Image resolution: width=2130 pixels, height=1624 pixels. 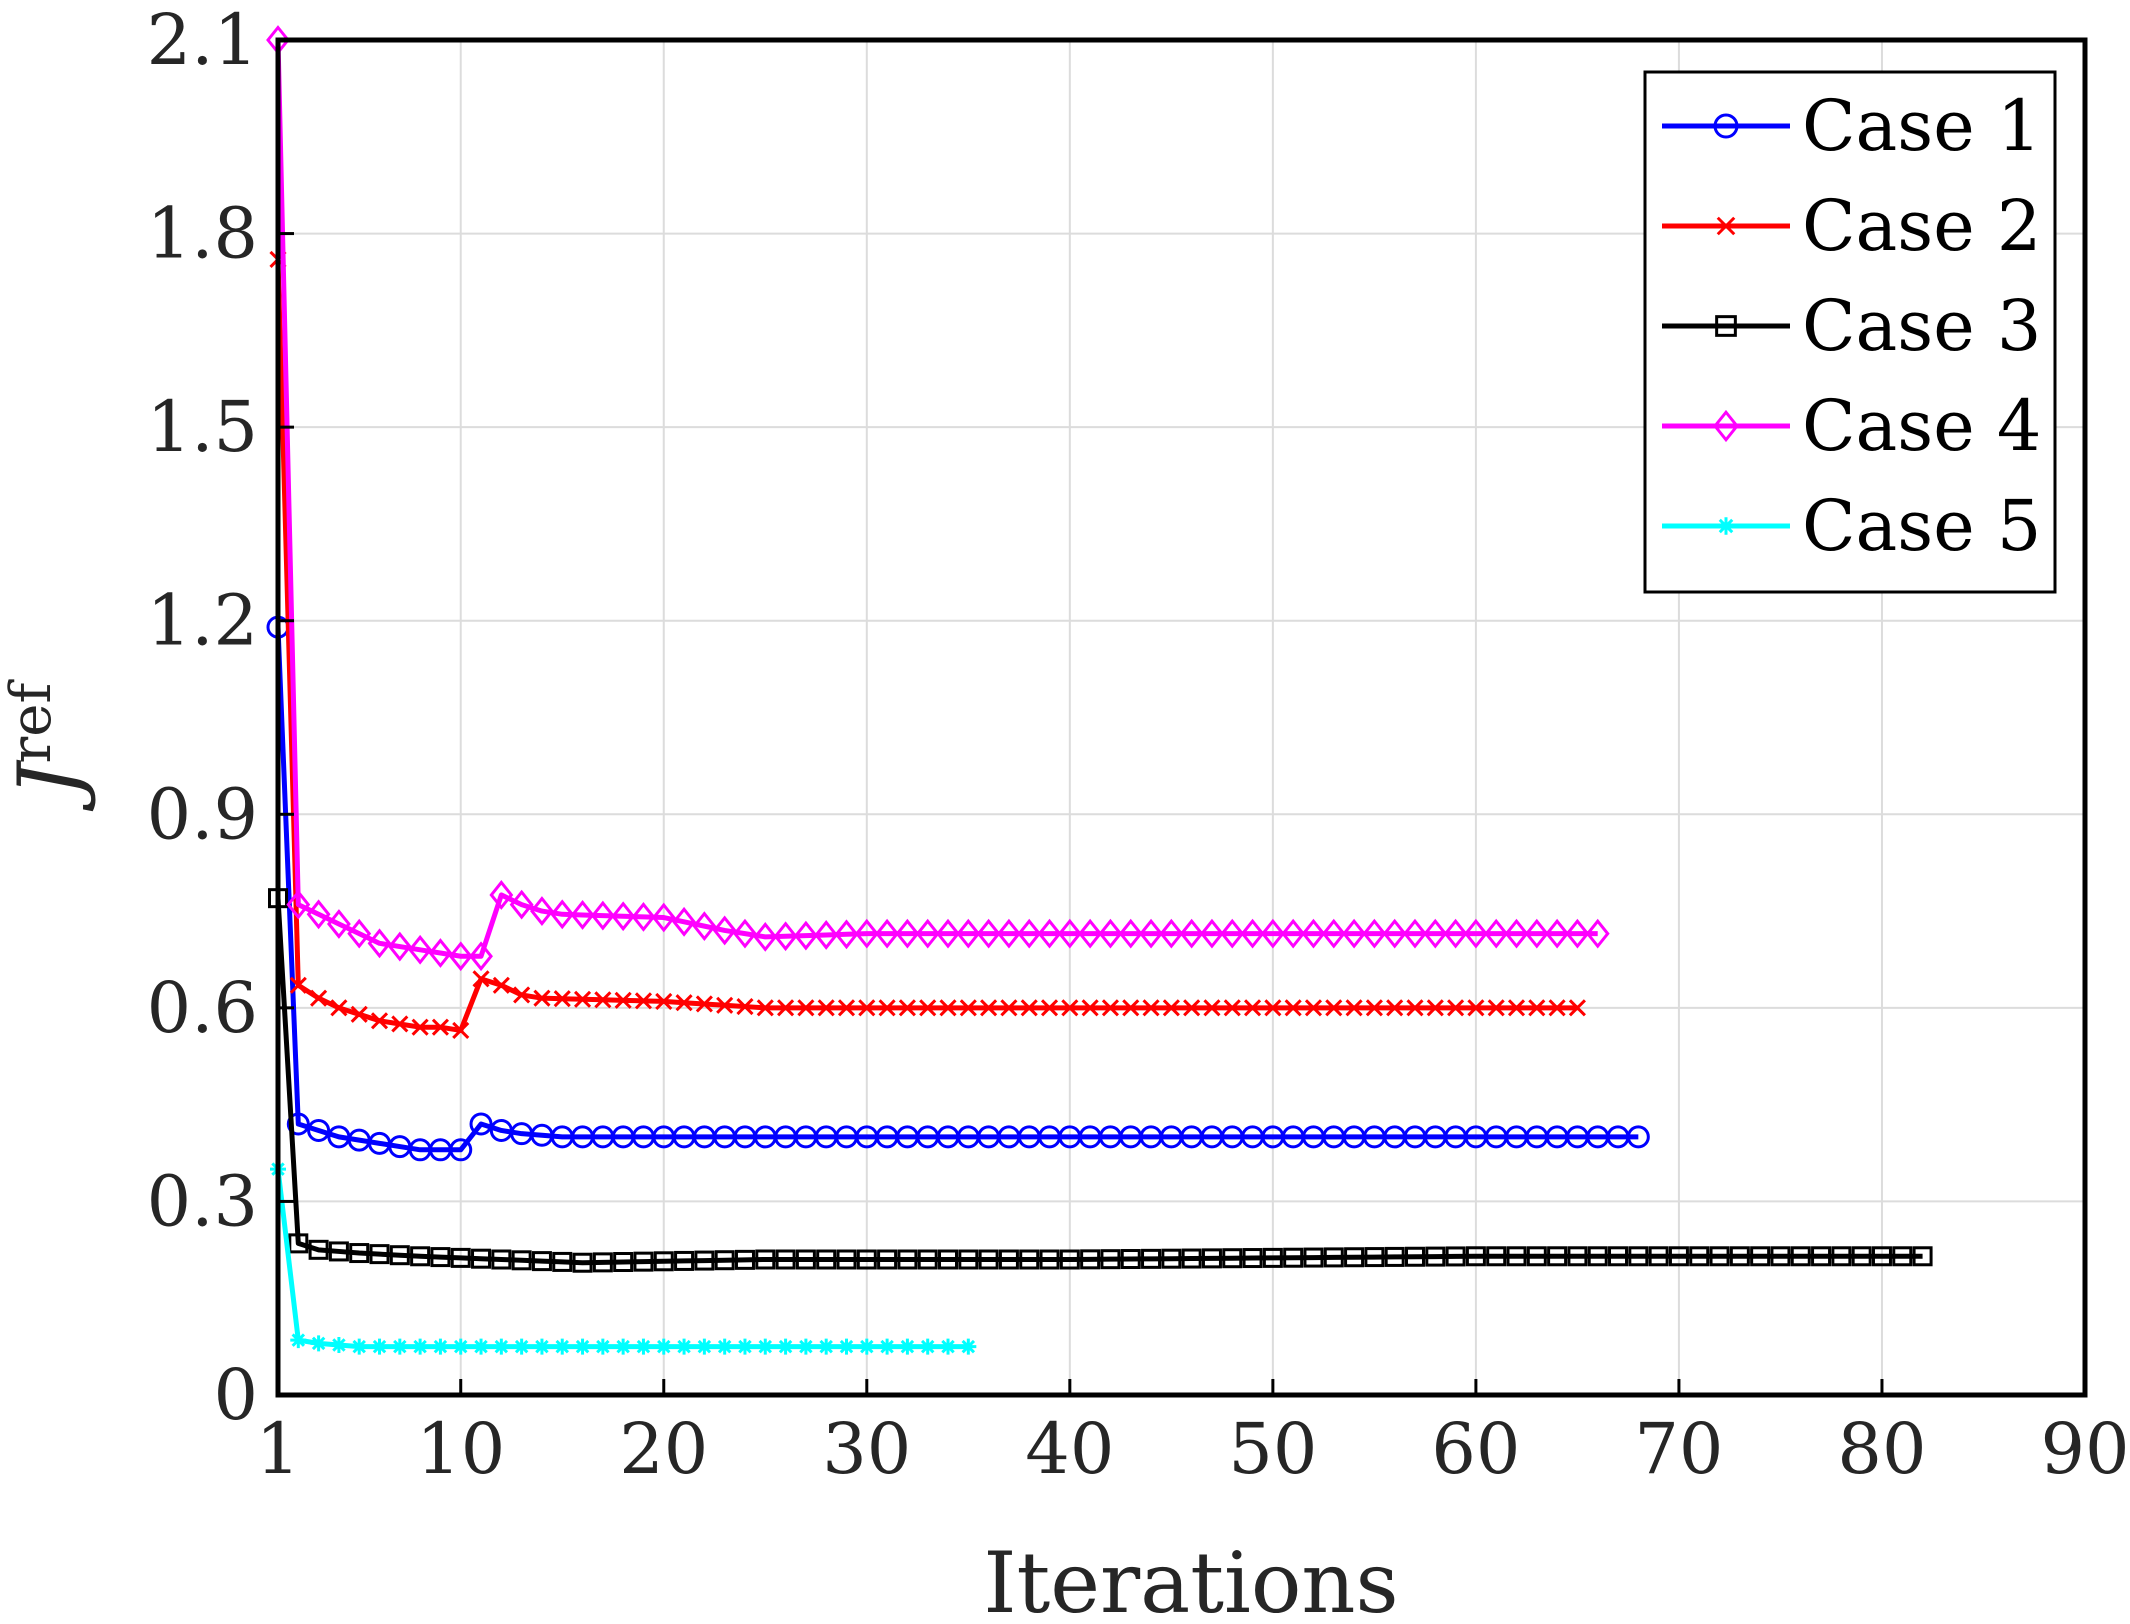 What do you see at coordinates (202, 40) in the screenshot?
I see `y-tick-label: 2.1` at bounding box center [202, 40].